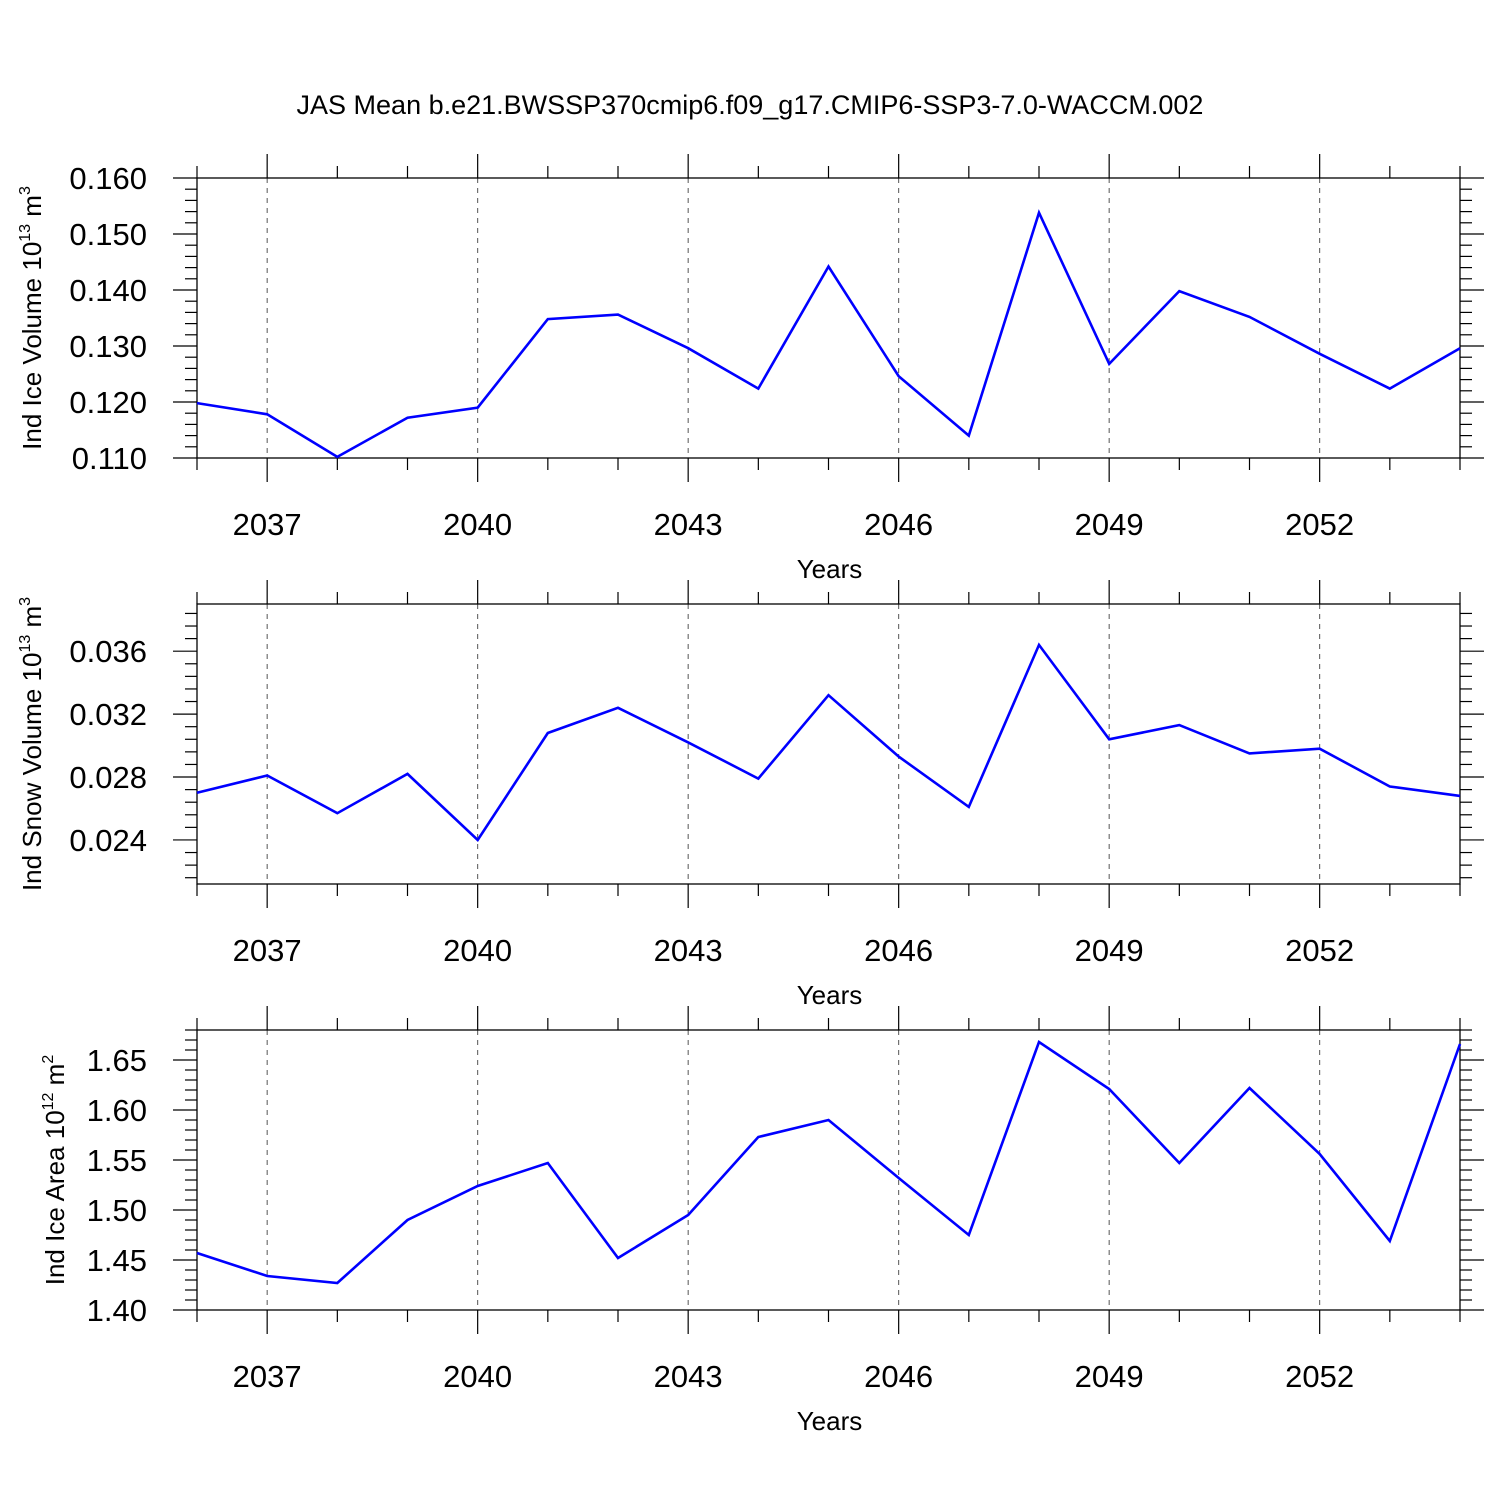 This screenshot has height=1500, width=1500. I want to click on y-tick-label: 0.028, so click(108, 777).